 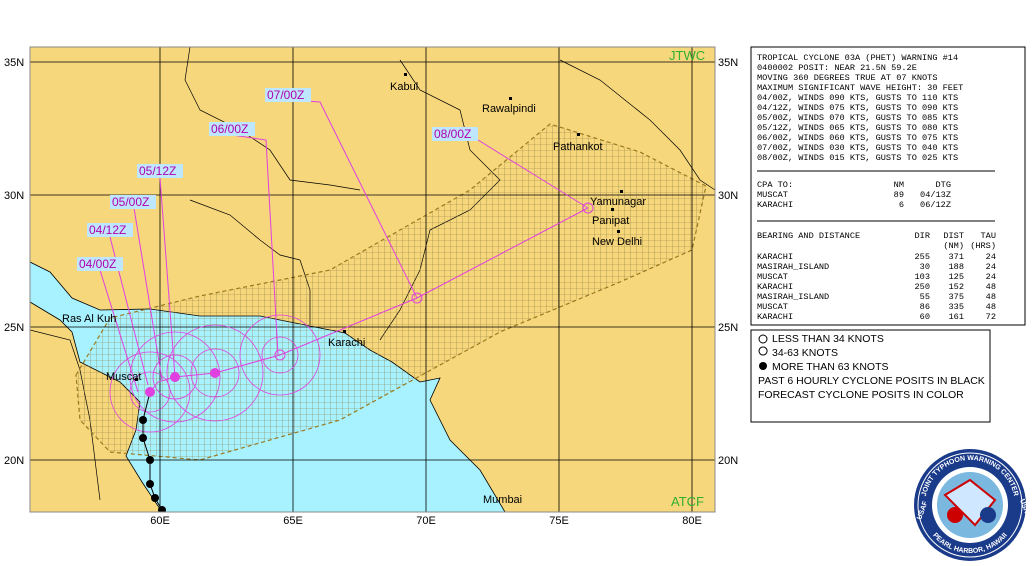 I want to click on corner-label: JTWC, so click(x=687, y=55).